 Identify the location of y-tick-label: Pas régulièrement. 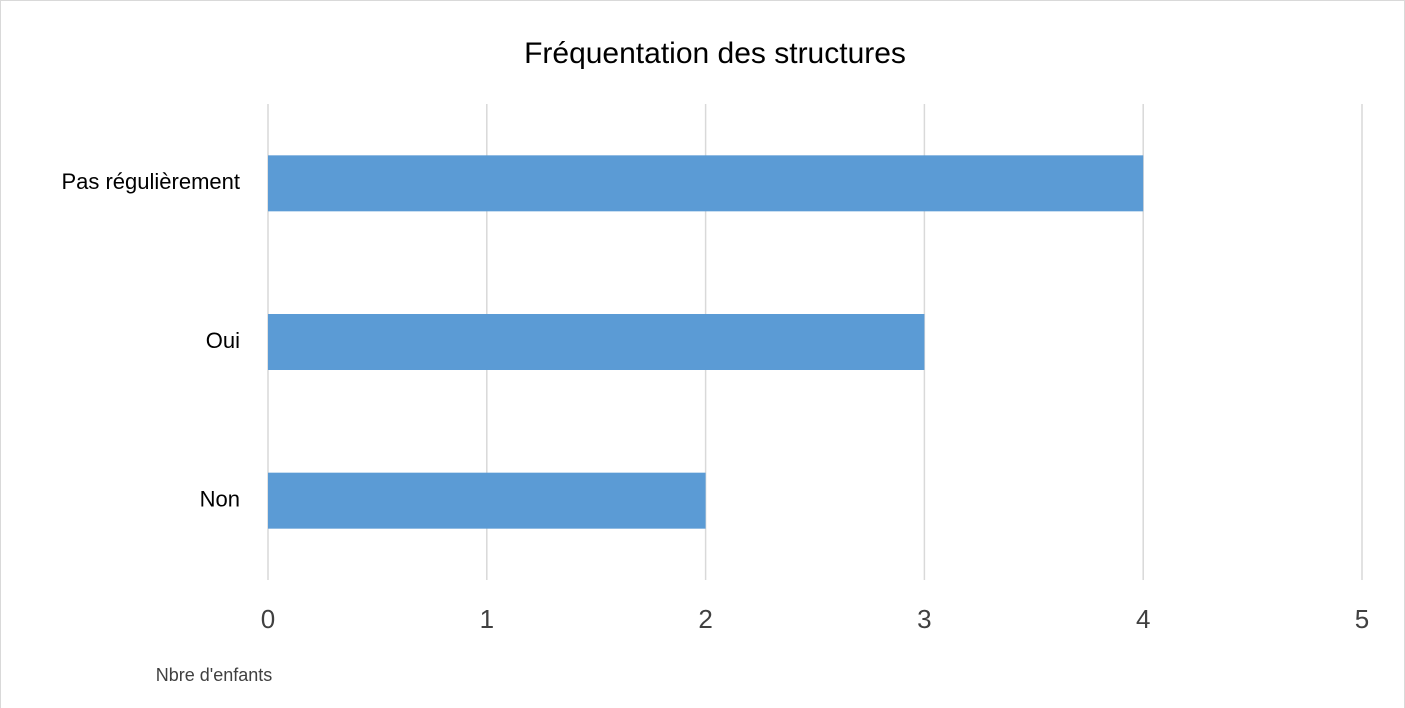
(150, 181).